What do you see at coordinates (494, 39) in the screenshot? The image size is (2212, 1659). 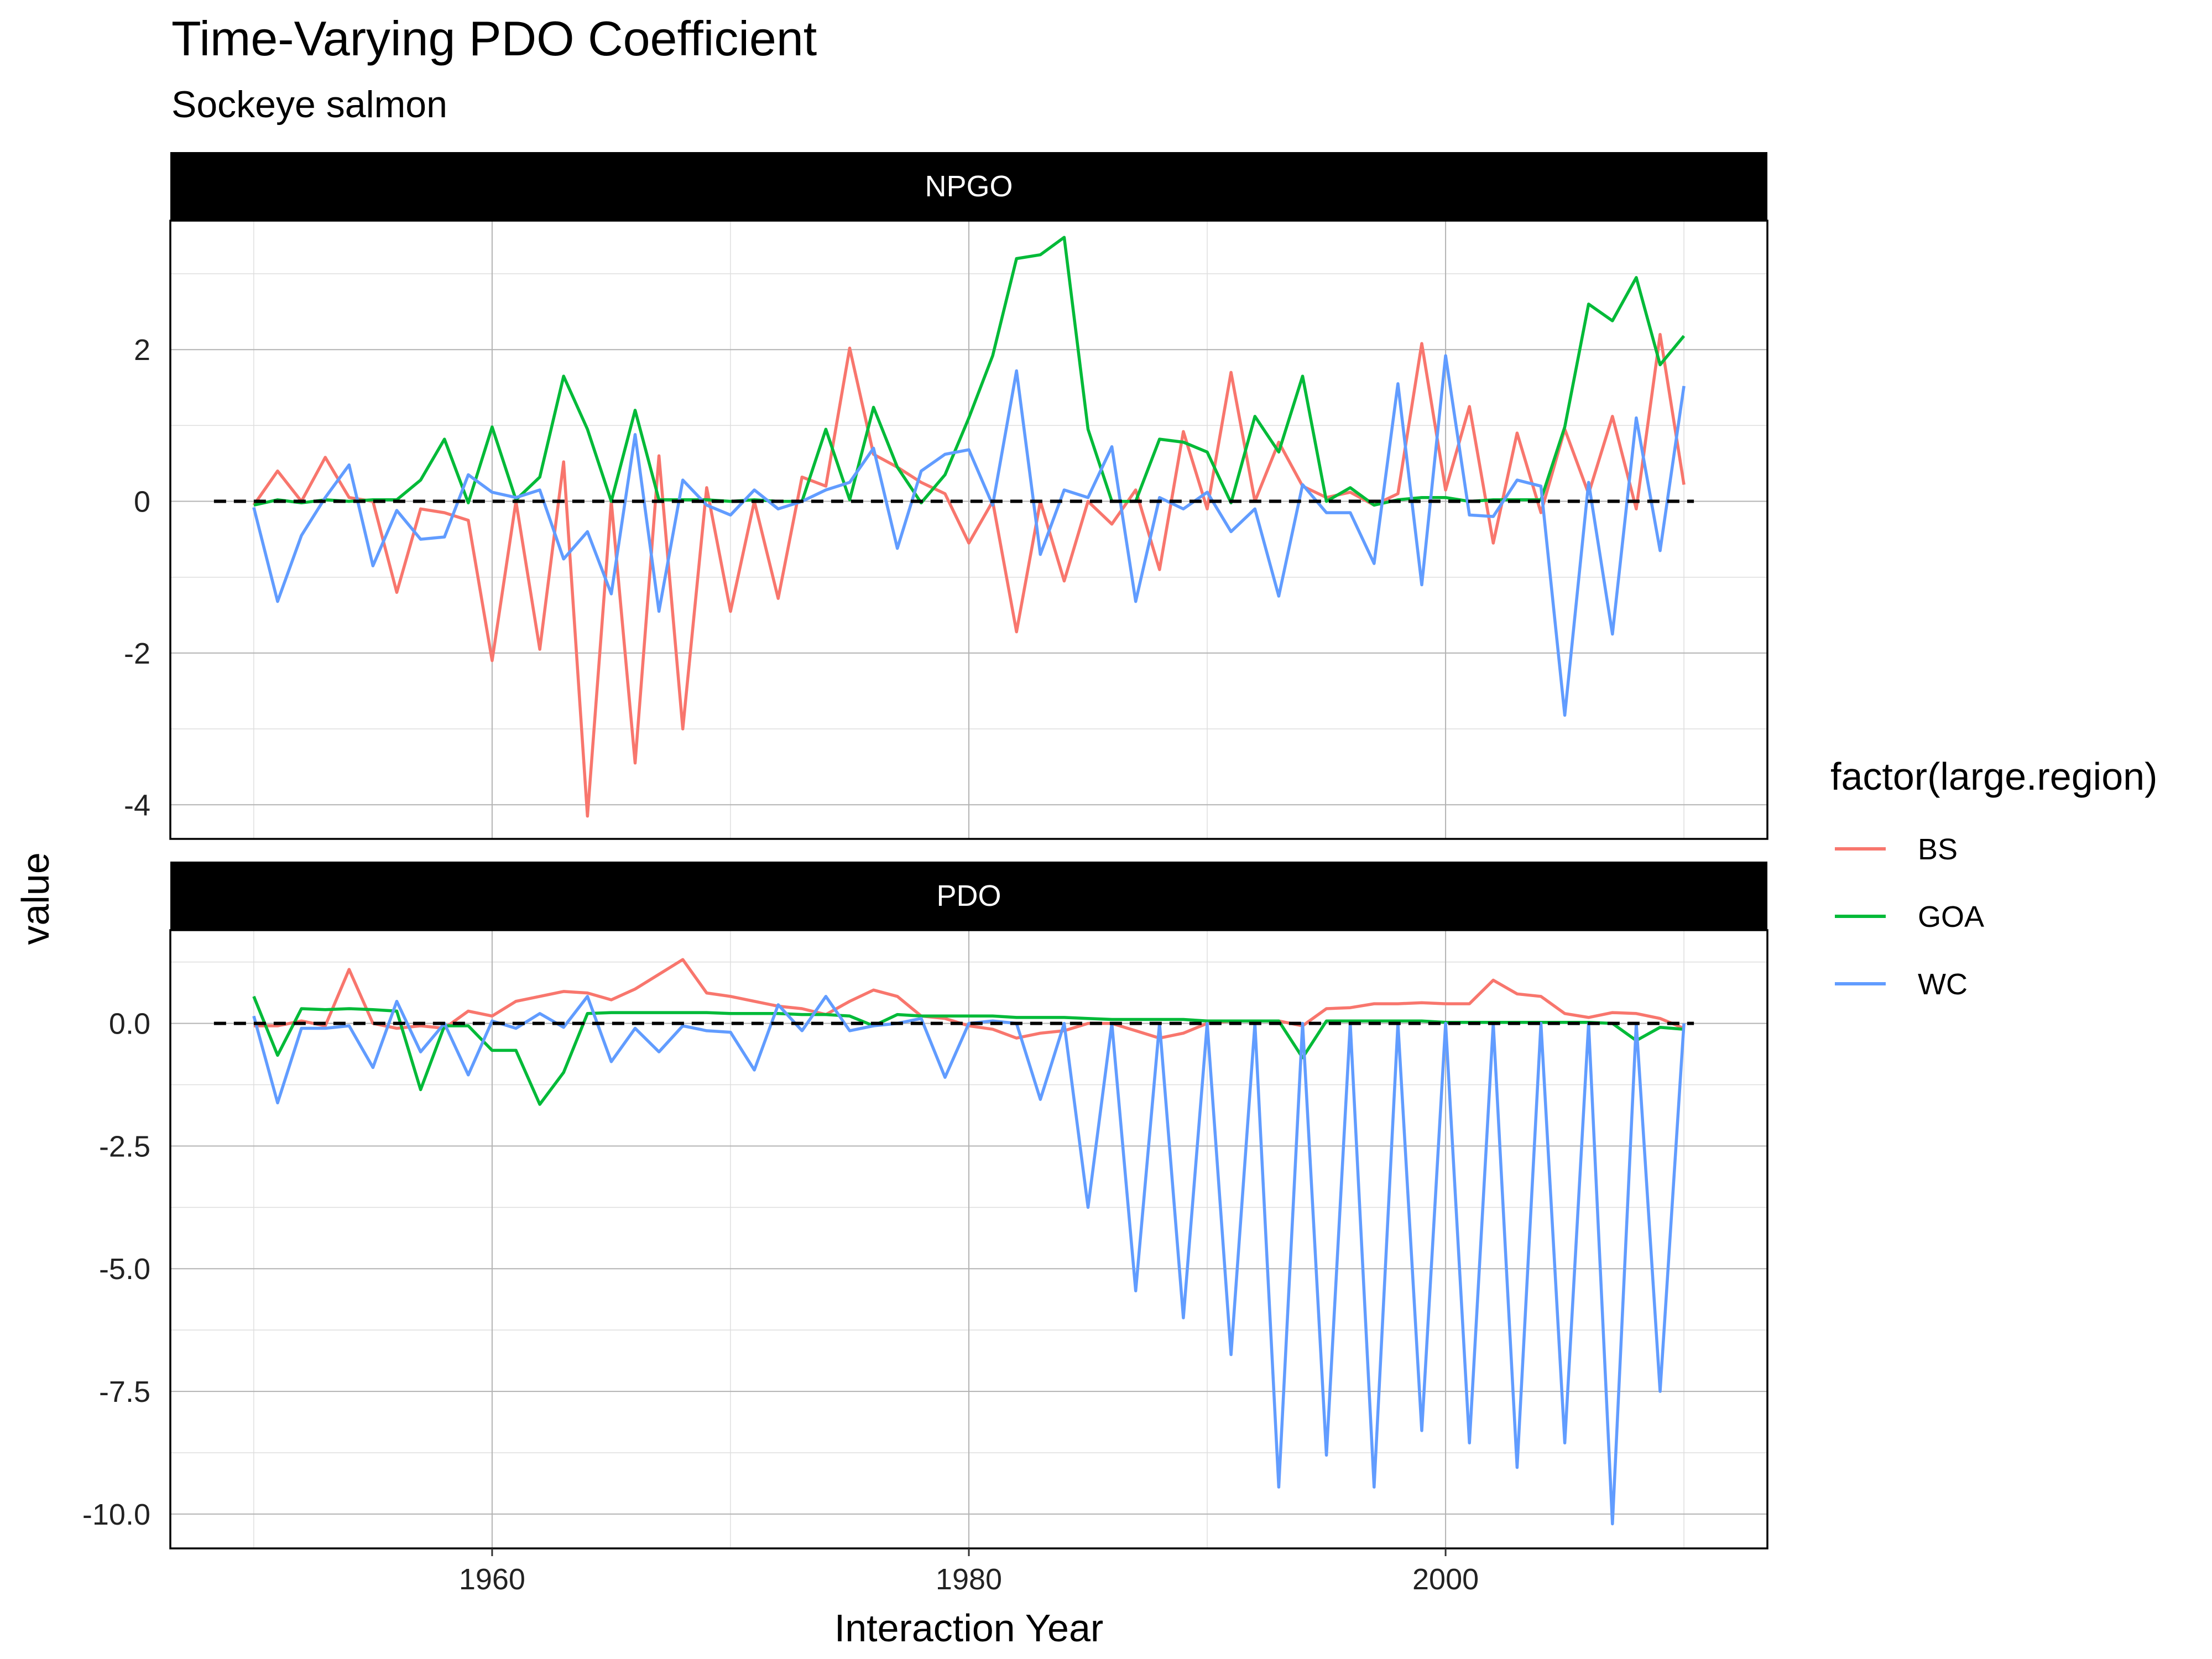 I see `chart-title: Time-Varying PDO Coefficient` at bounding box center [494, 39].